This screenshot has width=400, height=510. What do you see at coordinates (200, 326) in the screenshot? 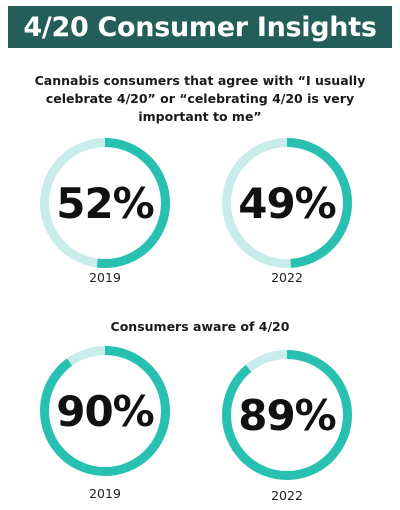
I see `chart-heading-aware: Consumers aware of 4/20` at bounding box center [200, 326].